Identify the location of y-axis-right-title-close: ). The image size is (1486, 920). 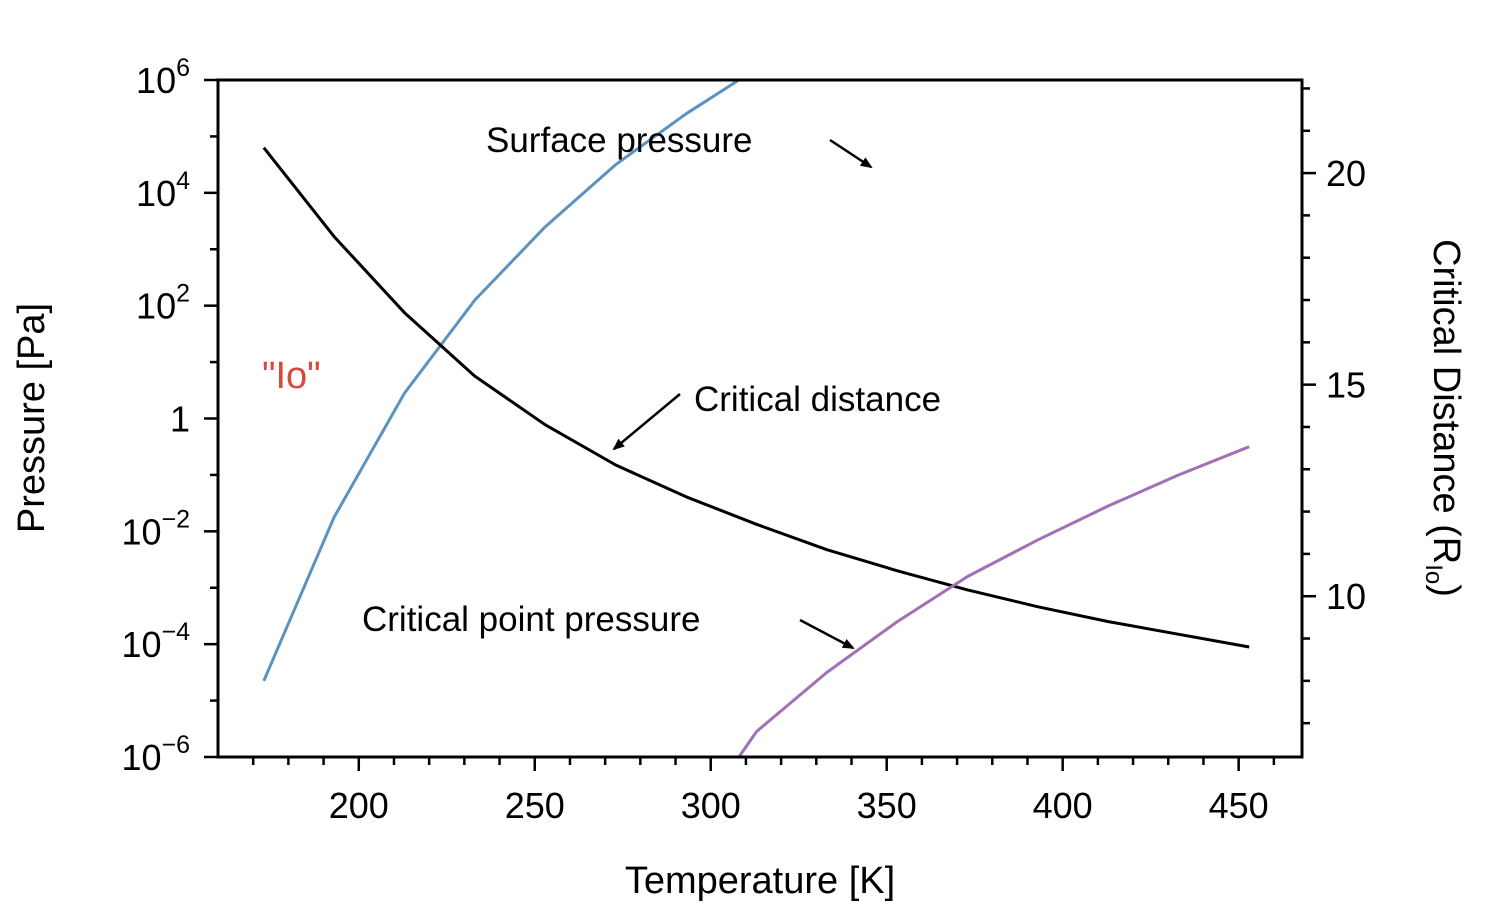
(1446, 590).